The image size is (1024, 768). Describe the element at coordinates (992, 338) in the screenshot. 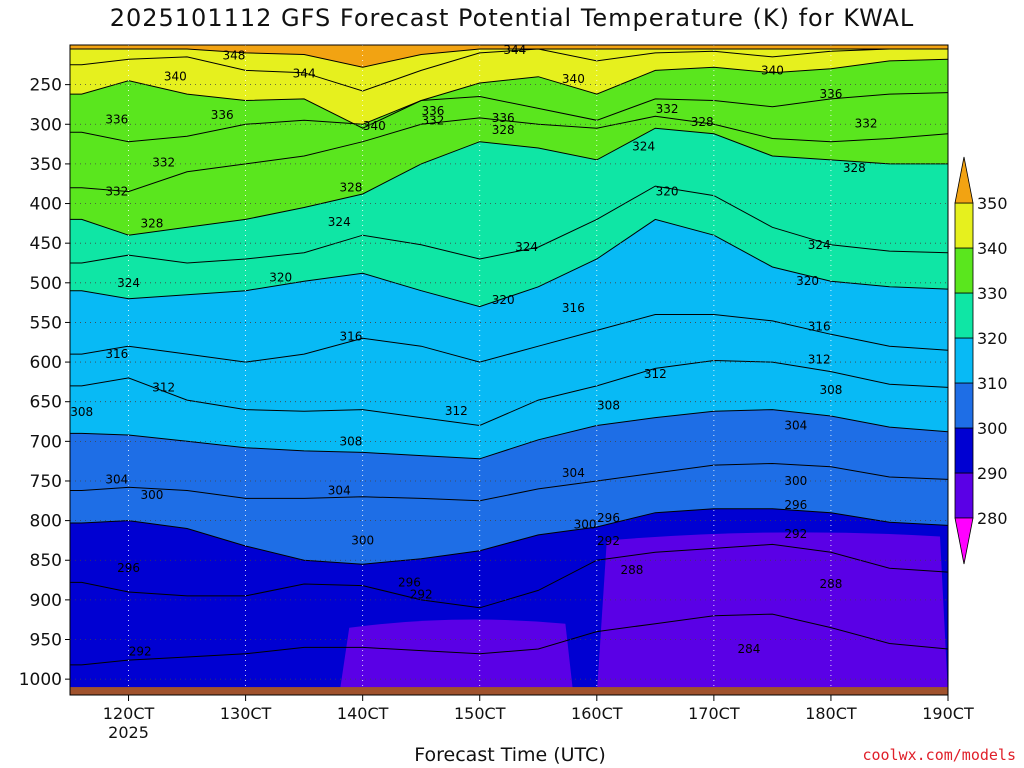

I see `colorbar-label: 320` at that location.